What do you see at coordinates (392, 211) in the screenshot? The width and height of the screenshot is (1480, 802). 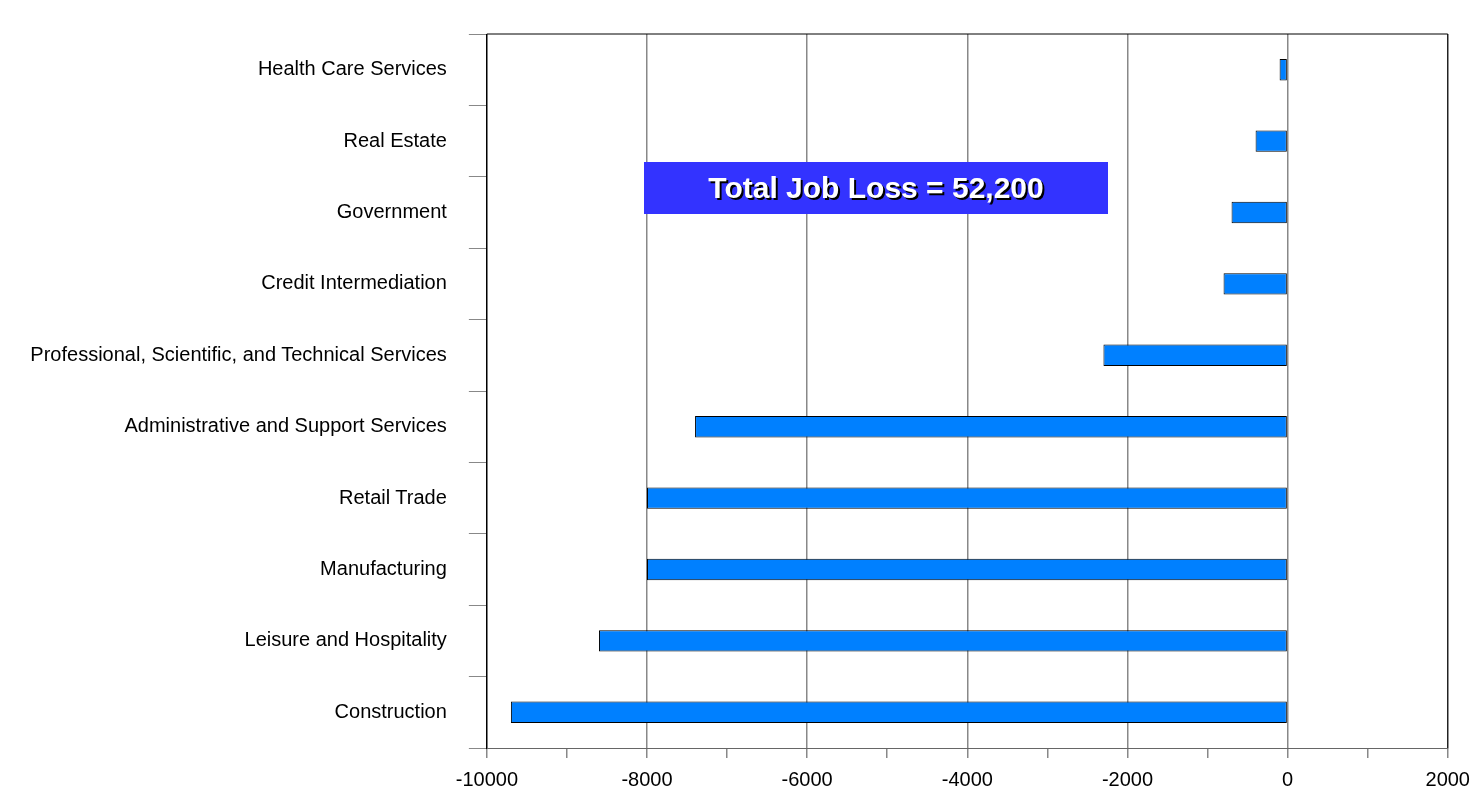 I see `y-tick-label: Government` at bounding box center [392, 211].